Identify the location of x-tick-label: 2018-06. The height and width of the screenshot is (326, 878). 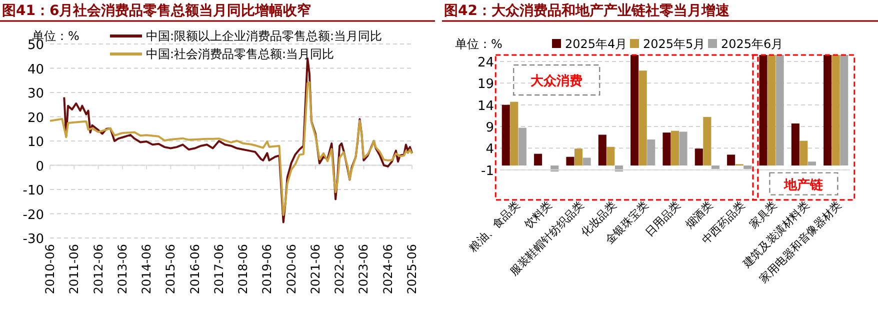
(243, 269).